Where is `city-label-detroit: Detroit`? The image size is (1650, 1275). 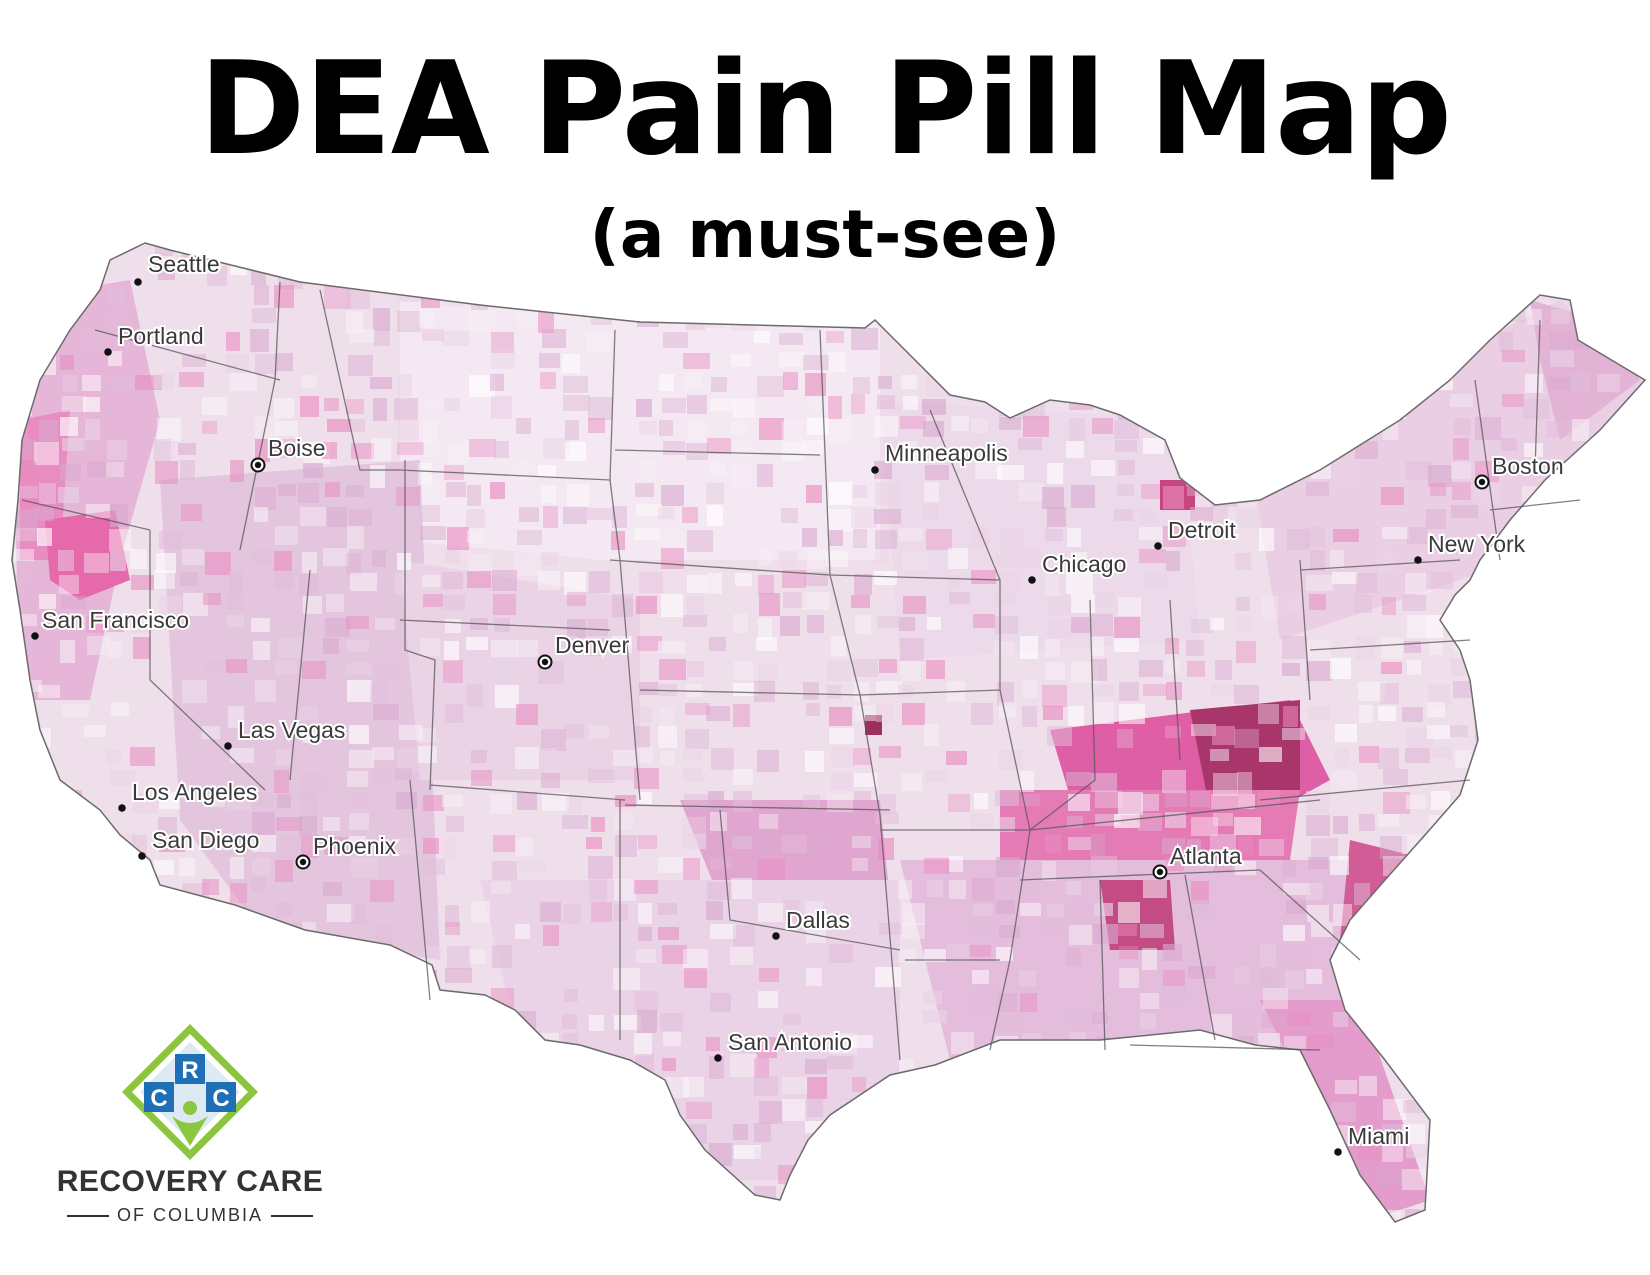
city-label-detroit: Detroit is located at coordinates (1202, 530).